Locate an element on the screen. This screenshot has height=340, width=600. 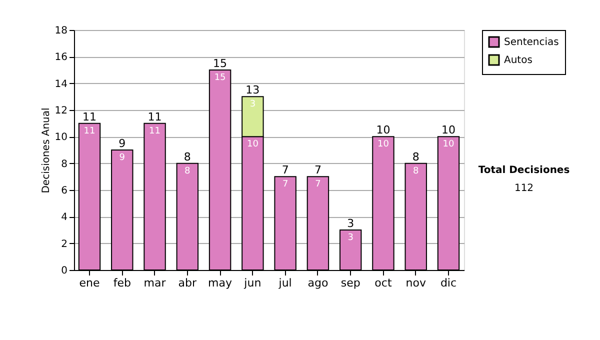
x-tick-label: dic is located at coordinates (448, 283).